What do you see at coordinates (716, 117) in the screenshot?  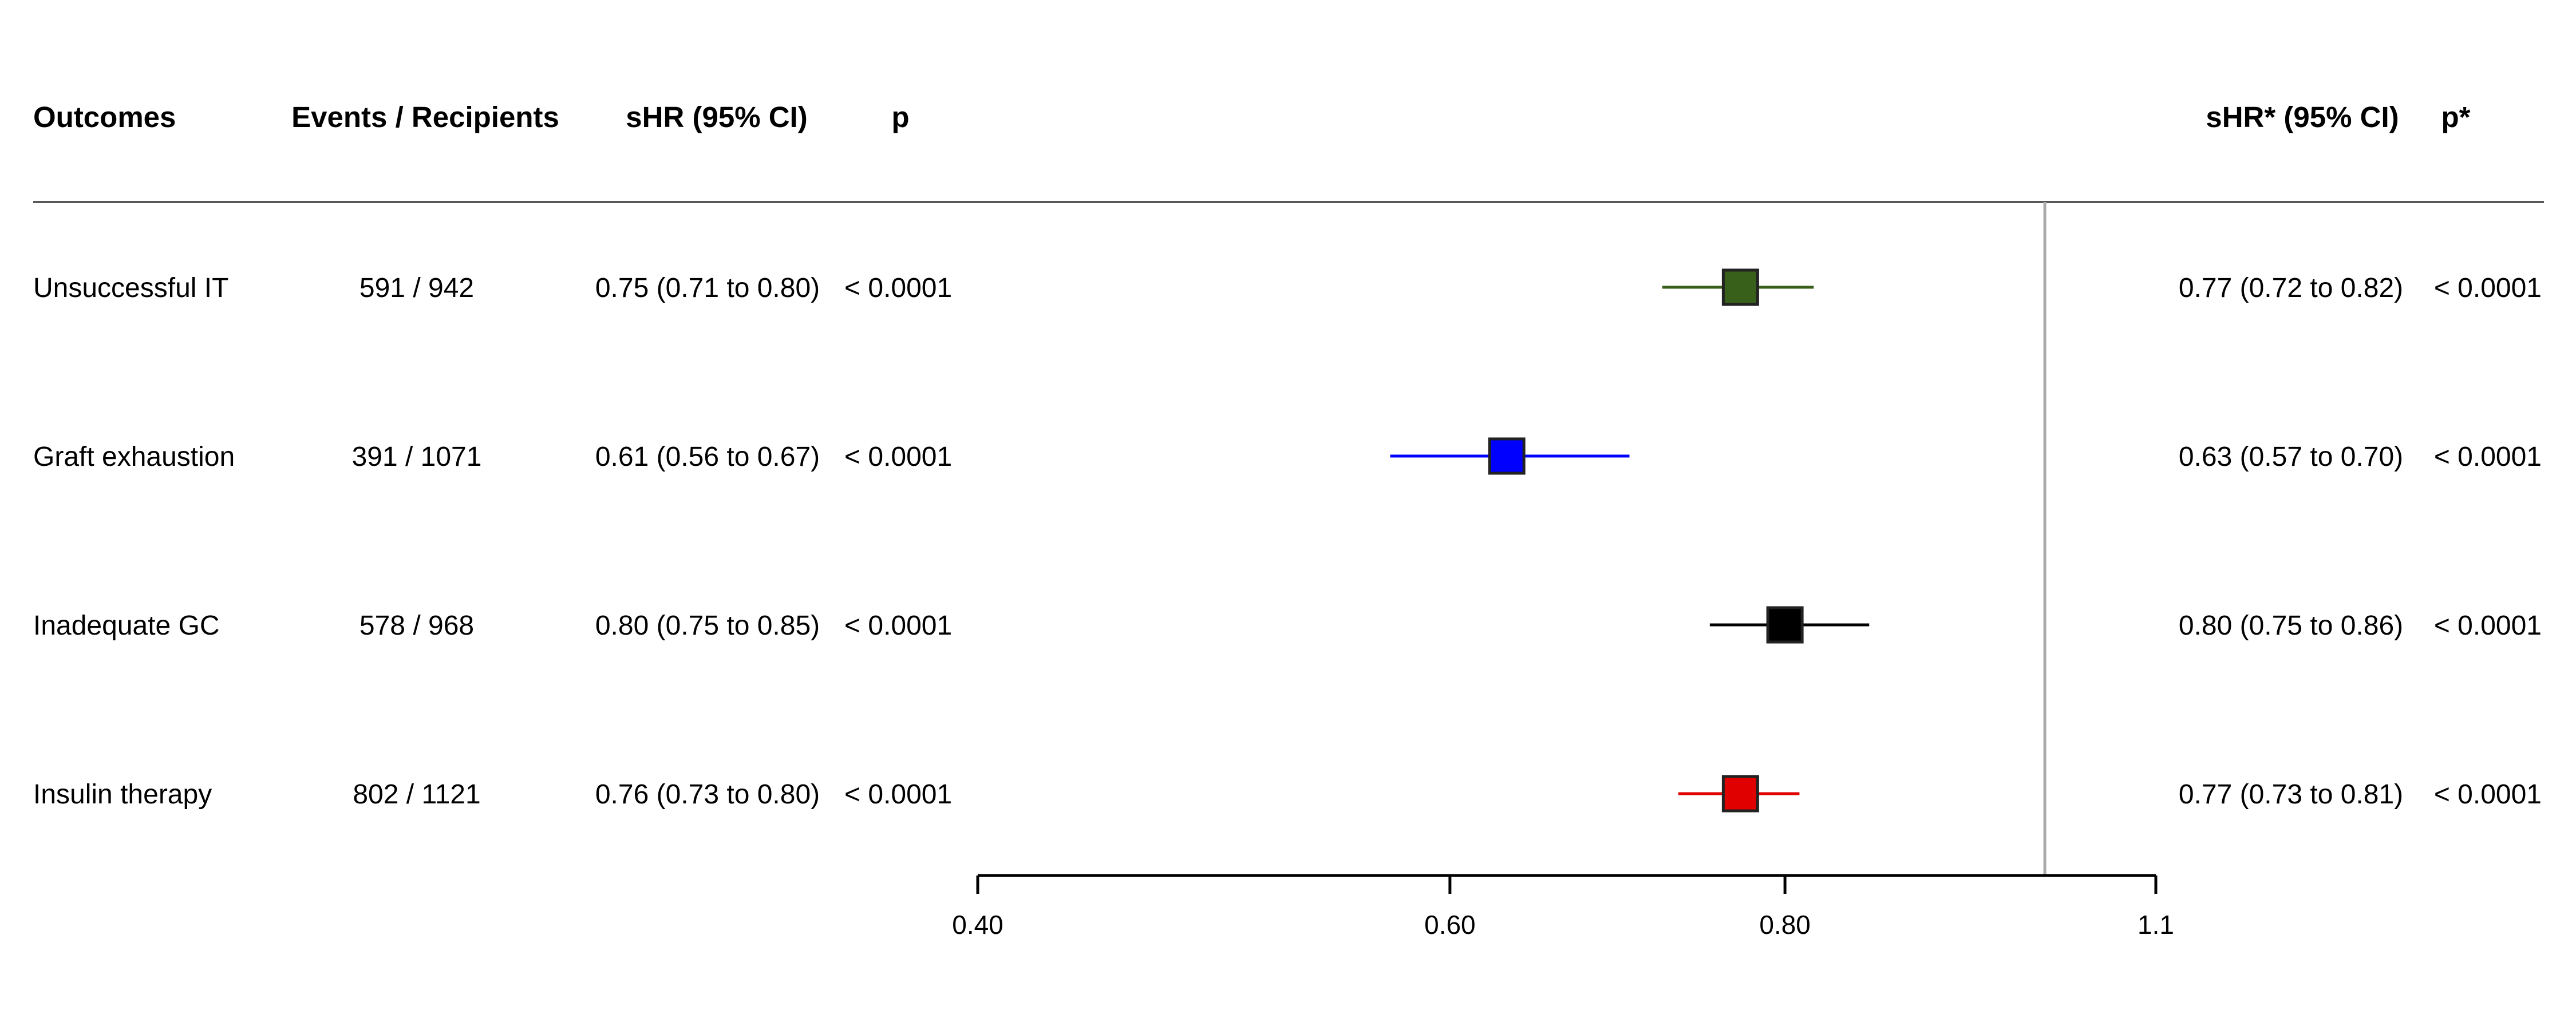 I see `header-shr: sHR (95% CI)` at bounding box center [716, 117].